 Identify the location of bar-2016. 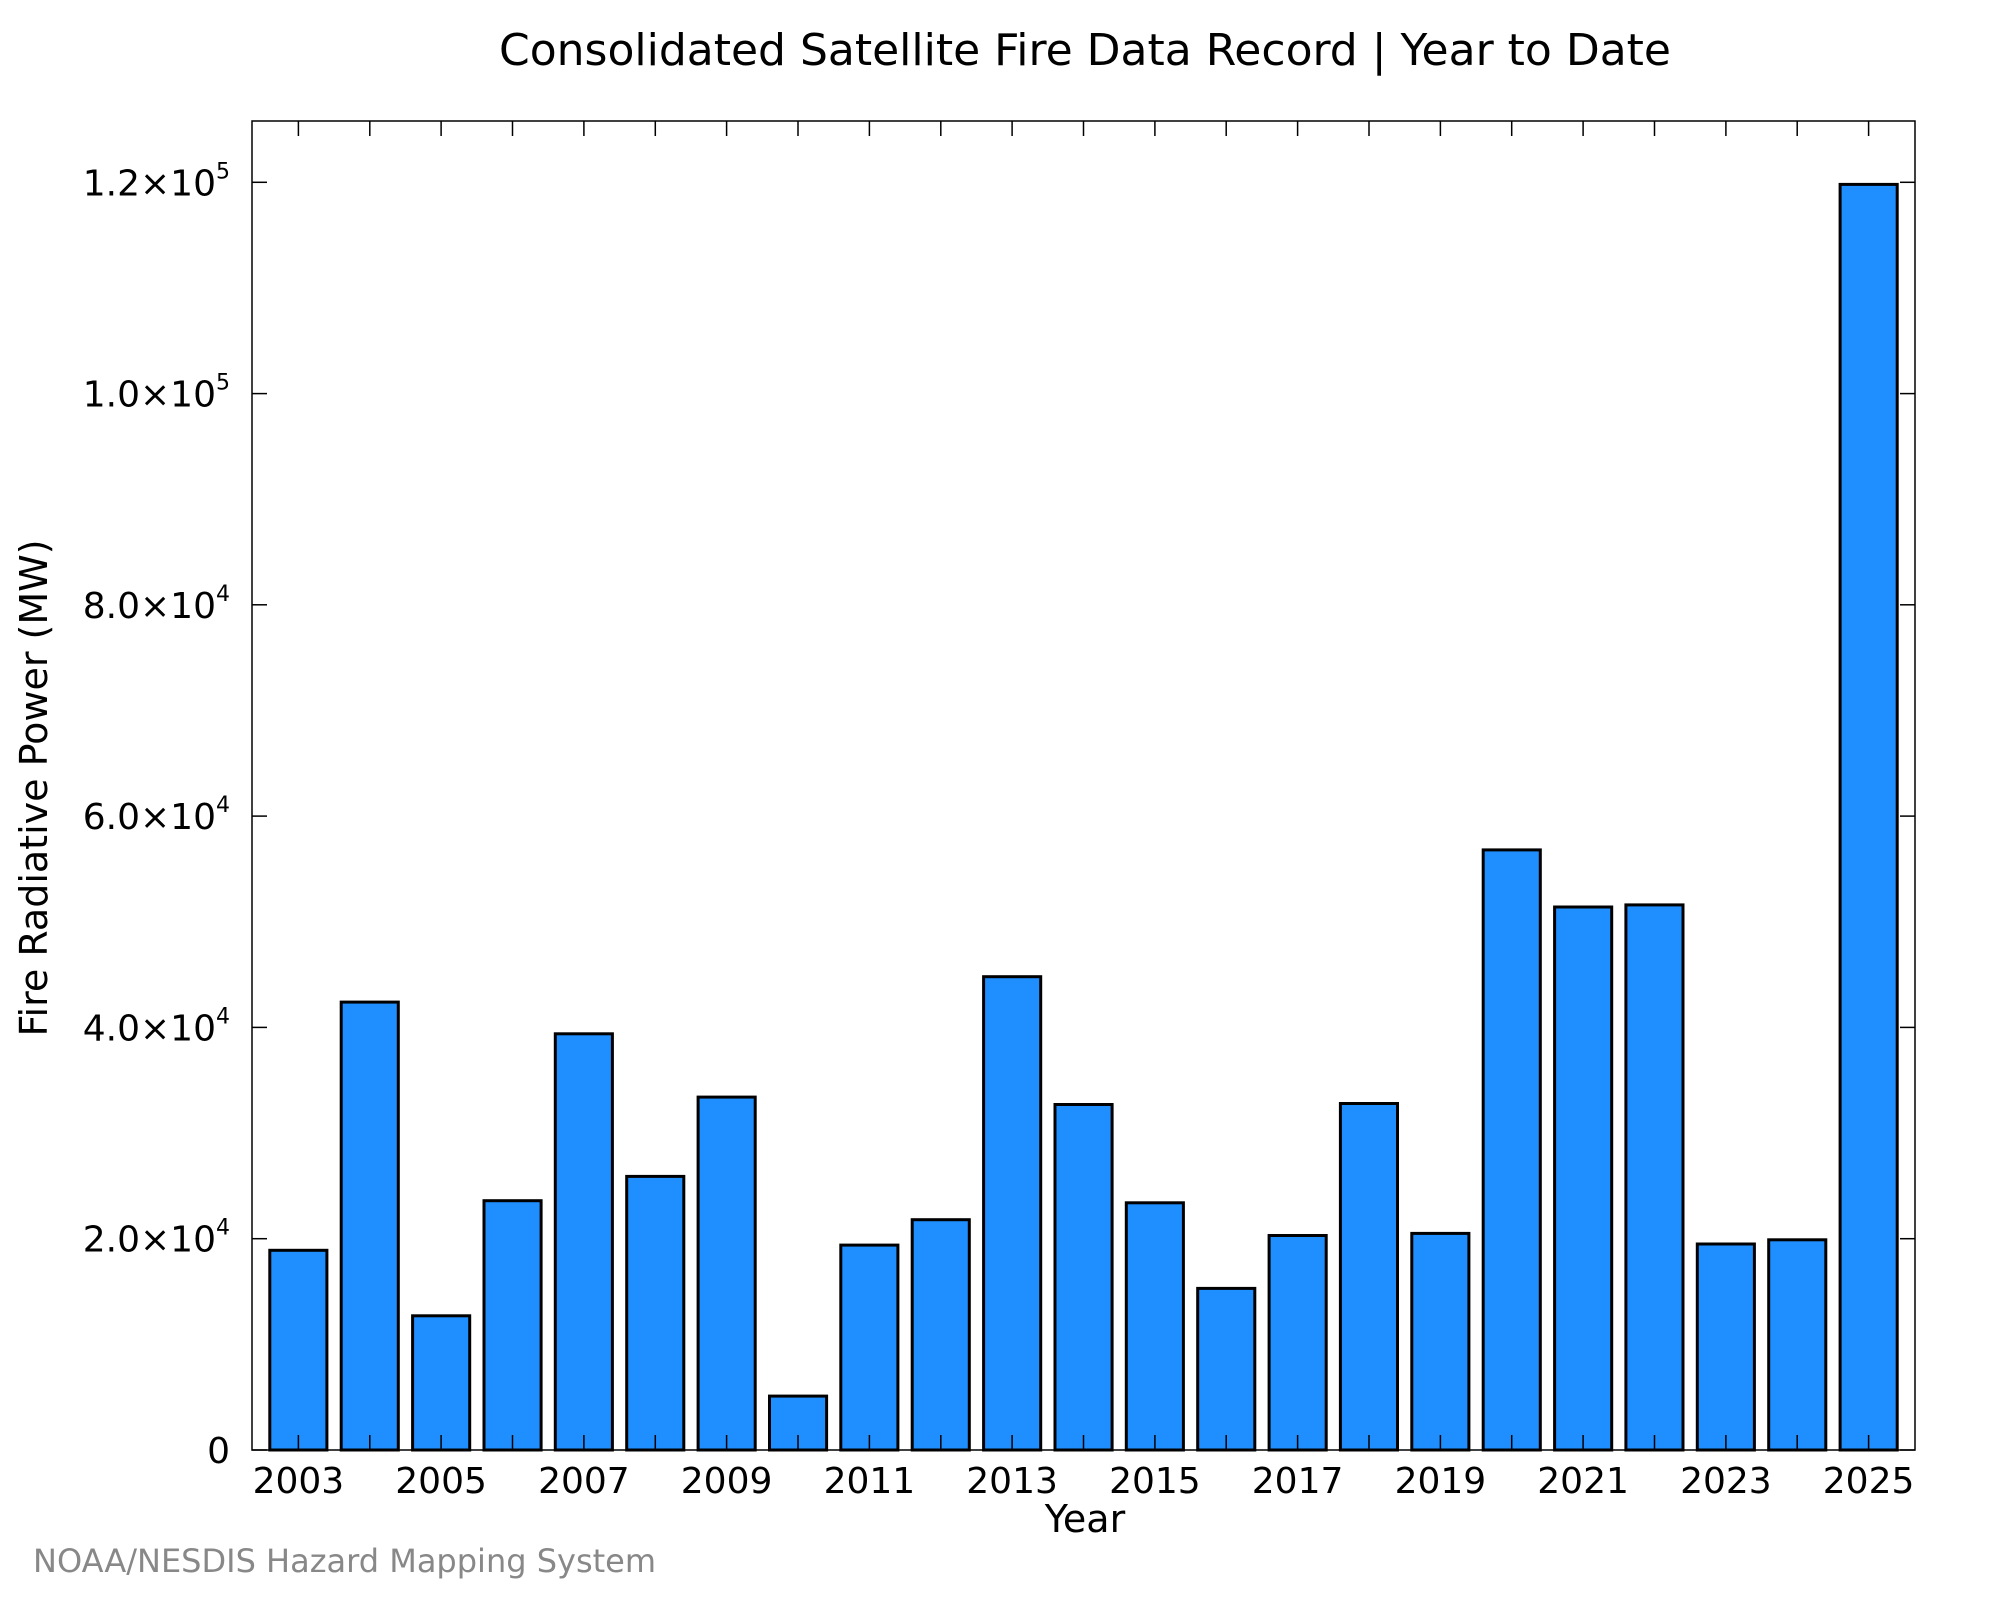
(1226, 1369).